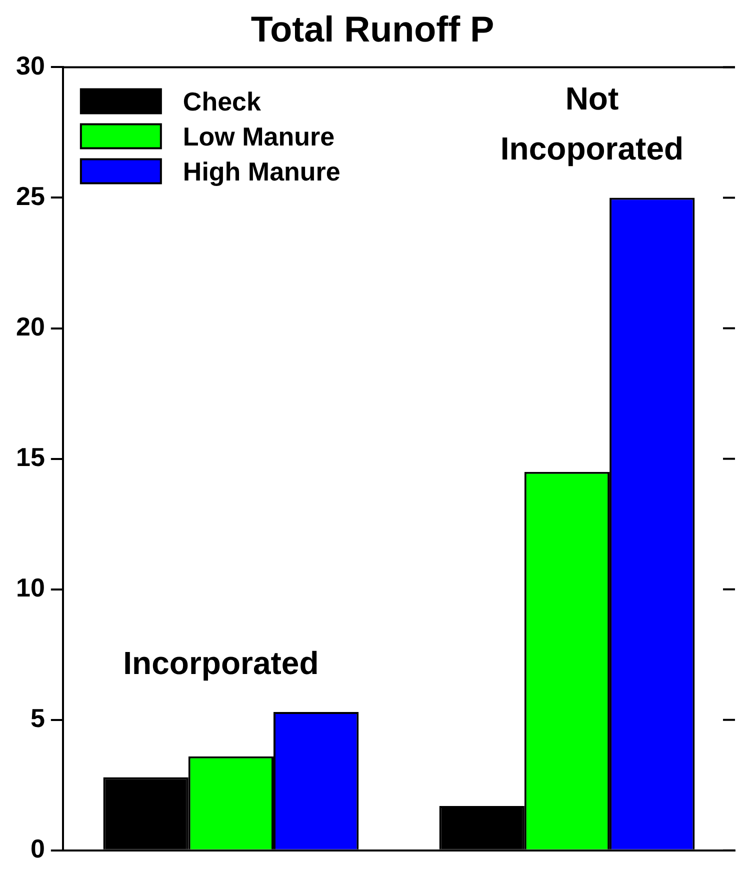  I want to click on y-tick-label: 5, so click(37, 718).